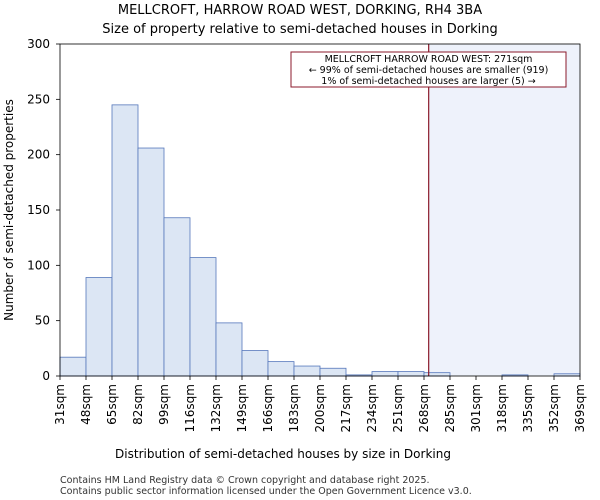 The width and height of the screenshot is (600, 500). I want to click on x-tick-label: 183sqm, so click(294, 408).